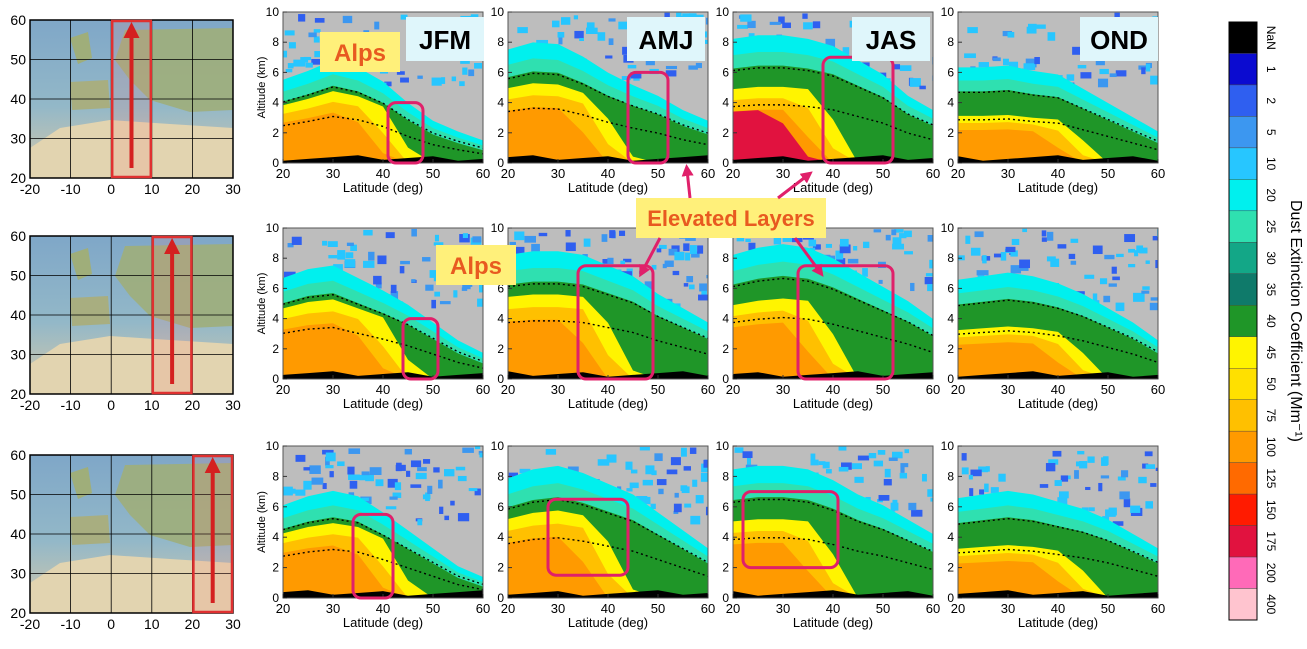  I want to click on curtain-panel: 20 30 40 50 60 0 2 4 6 8 10 Latitude (deg), so click(1053, 100).